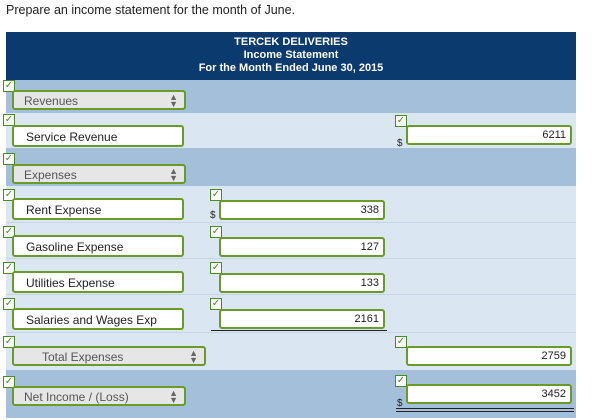  Describe the element at coordinates (302, 210) in the screenshot. I see `rent-expense-amount-input: 338` at that location.